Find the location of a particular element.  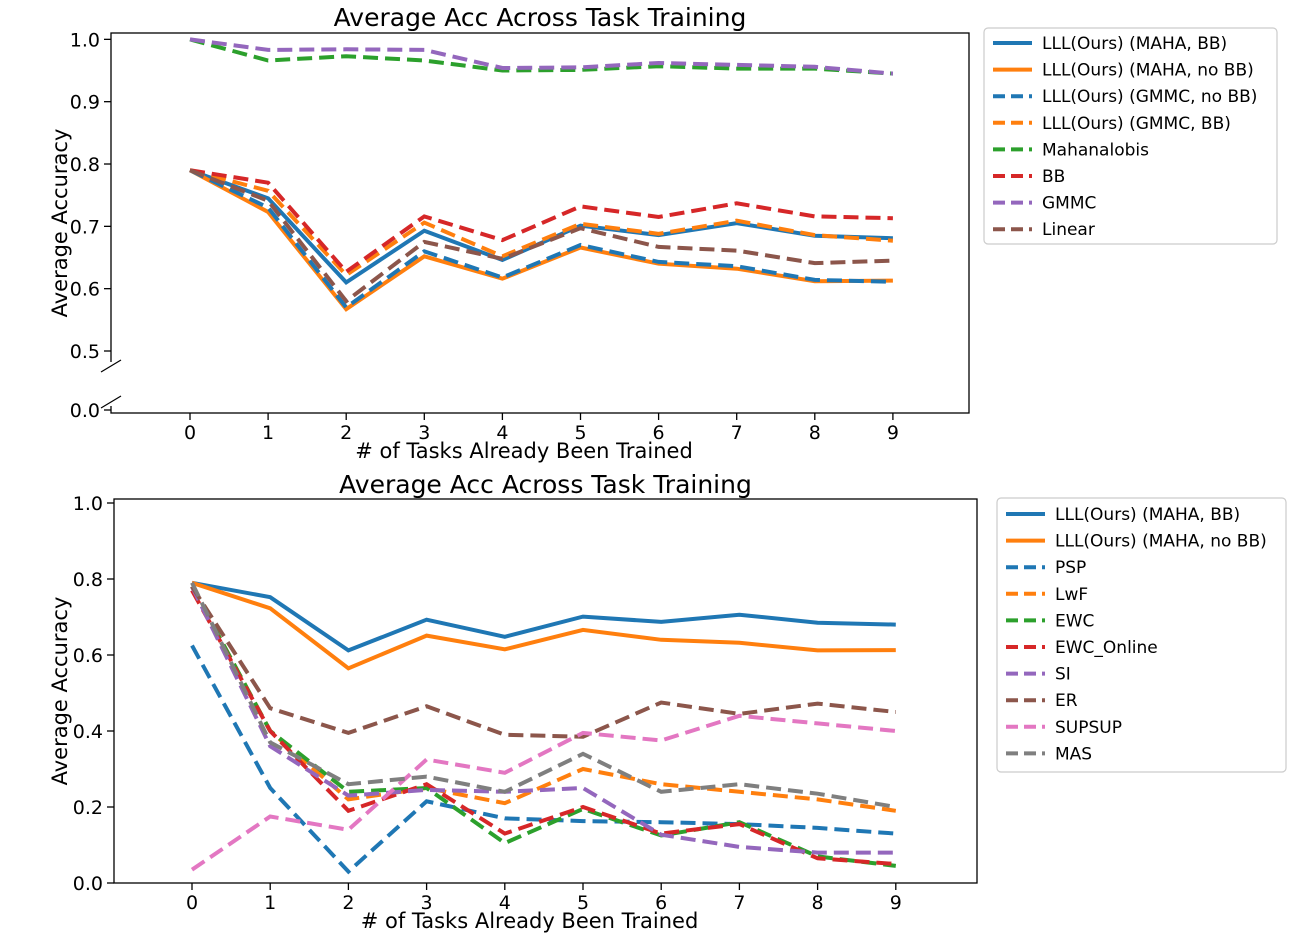

legend-label-er: ER is located at coordinates (1066, 701).